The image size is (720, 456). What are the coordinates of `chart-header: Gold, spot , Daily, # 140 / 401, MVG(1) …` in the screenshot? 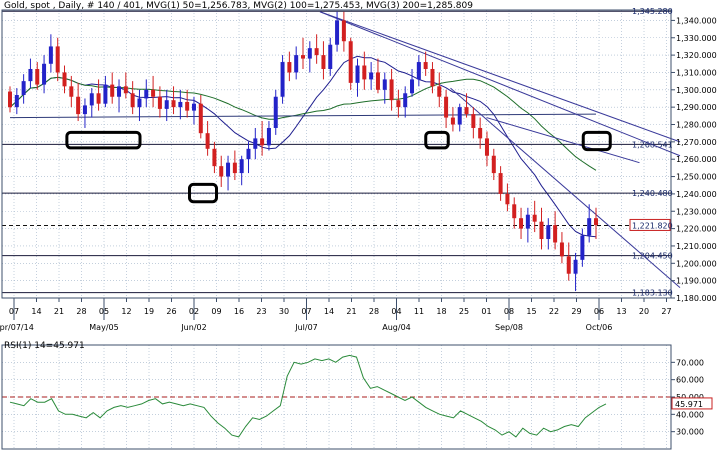 It's located at (238, 6).